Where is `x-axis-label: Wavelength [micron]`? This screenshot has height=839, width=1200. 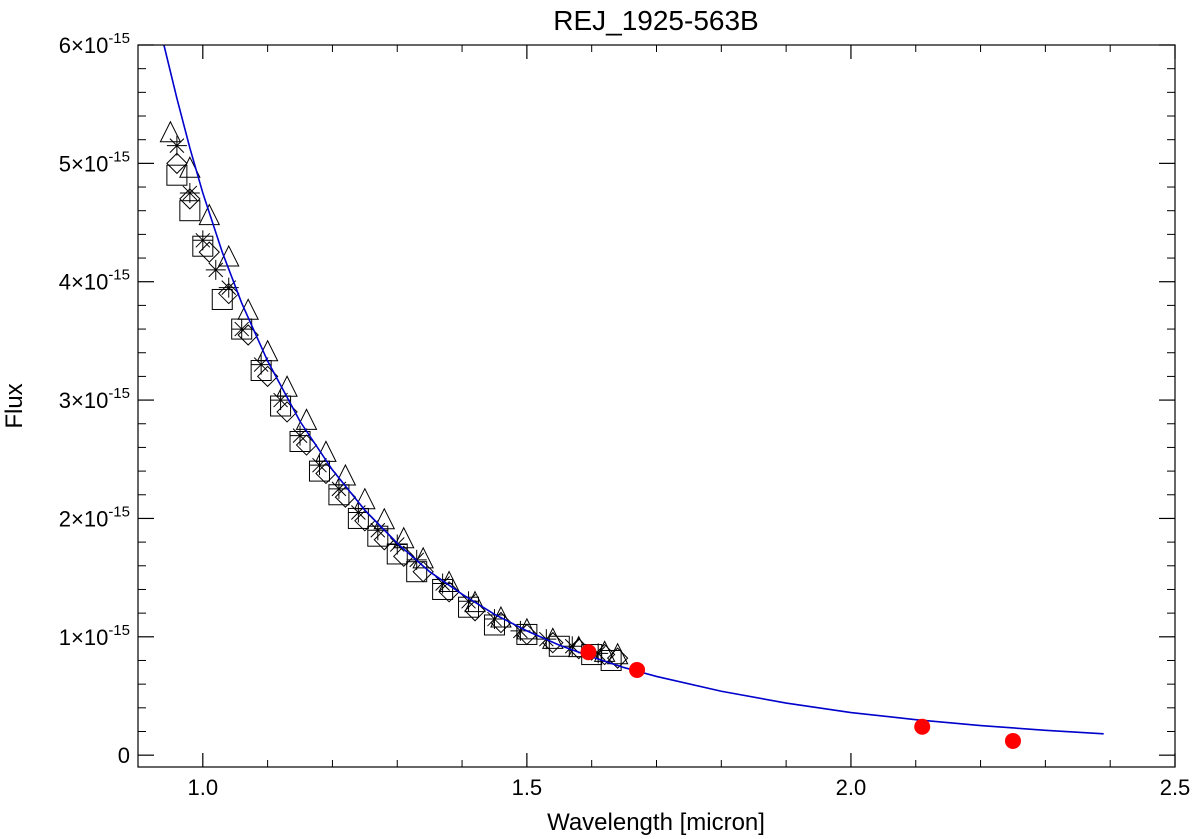
x-axis-label: Wavelength [micron] is located at coordinates (656, 822).